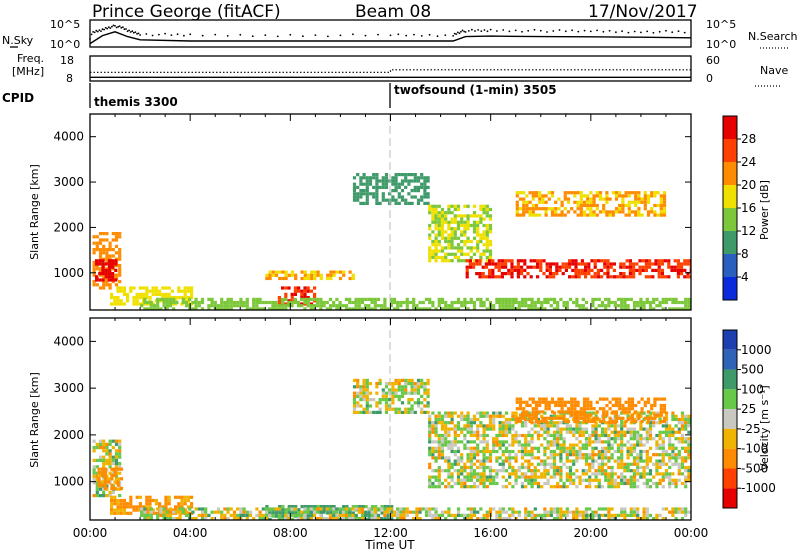  What do you see at coordinates (730, 127) in the screenshot?
I see `colorbar-swatch` at bounding box center [730, 127].